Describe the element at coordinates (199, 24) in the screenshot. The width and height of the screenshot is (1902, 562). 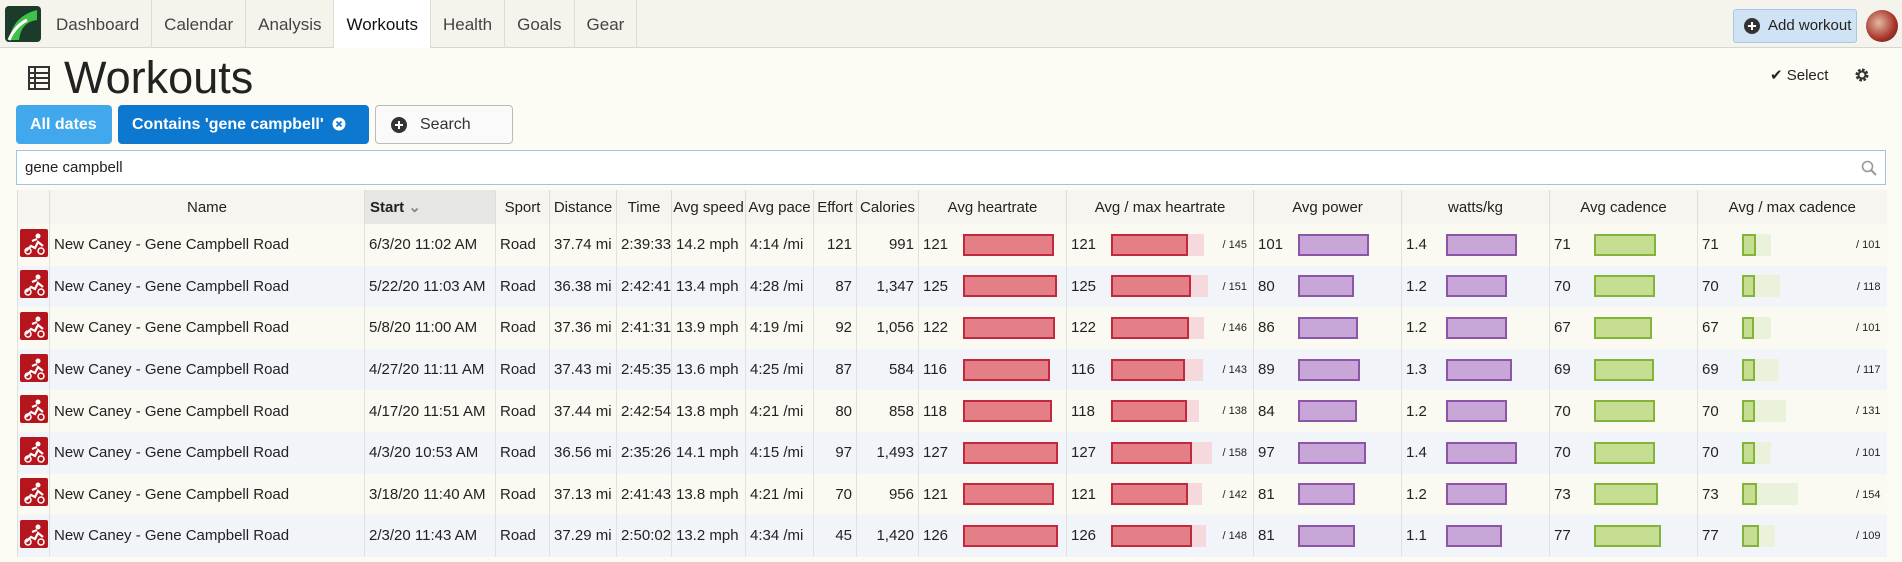
I see `nav-tab: Calendar` at that location.